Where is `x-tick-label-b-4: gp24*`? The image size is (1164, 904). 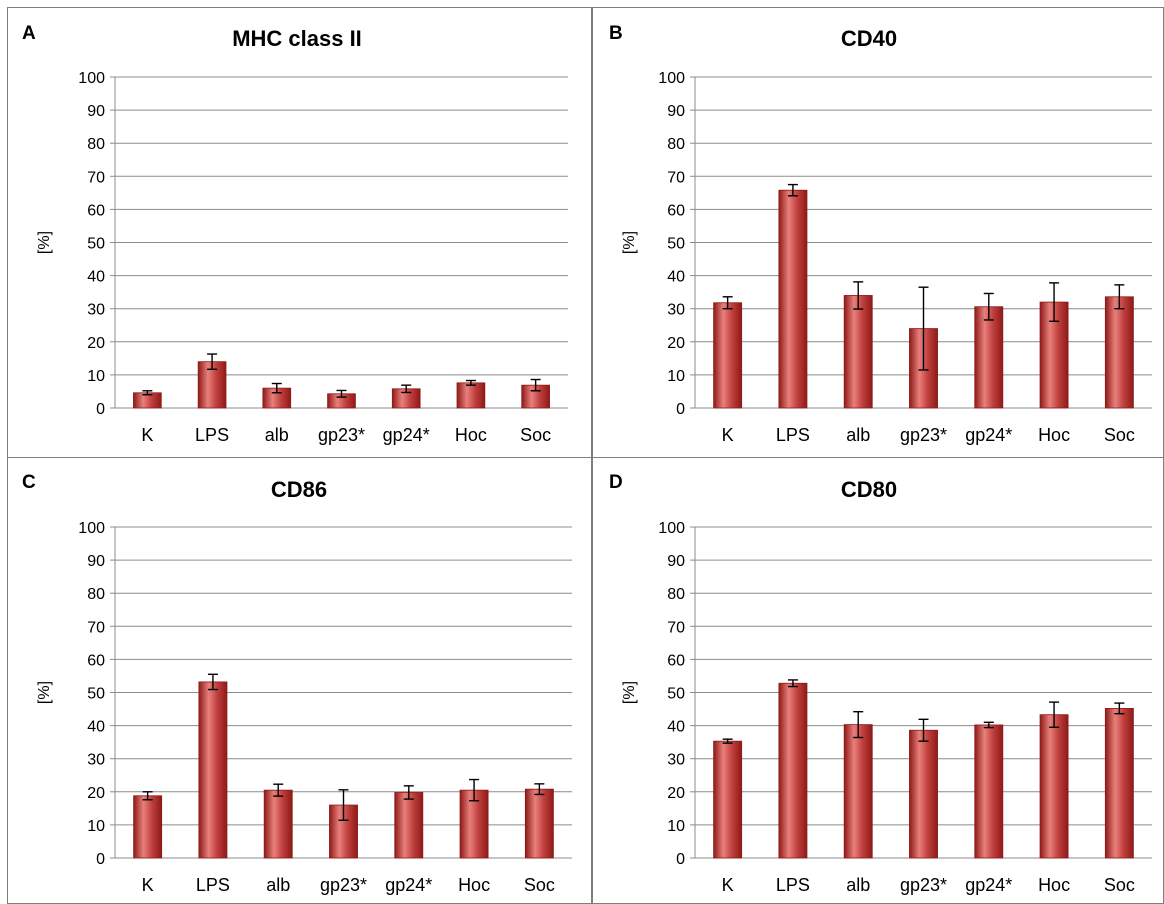
x-tick-label-b-4: gp24* is located at coordinates (988, 435).